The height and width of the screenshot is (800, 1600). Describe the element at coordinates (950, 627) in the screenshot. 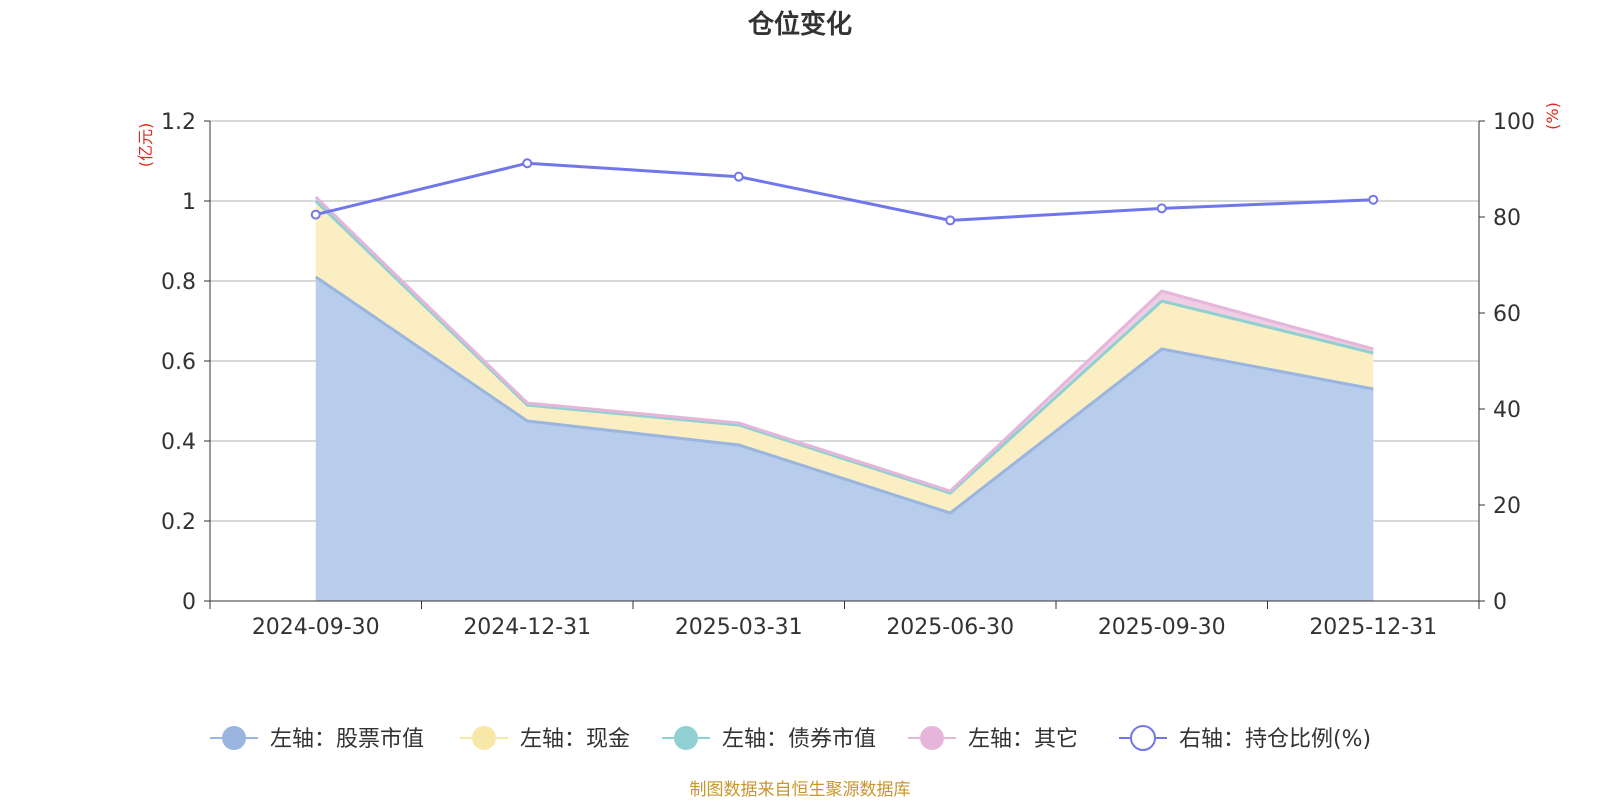

I see `x-tick-label: 2025-06-30` at that location.